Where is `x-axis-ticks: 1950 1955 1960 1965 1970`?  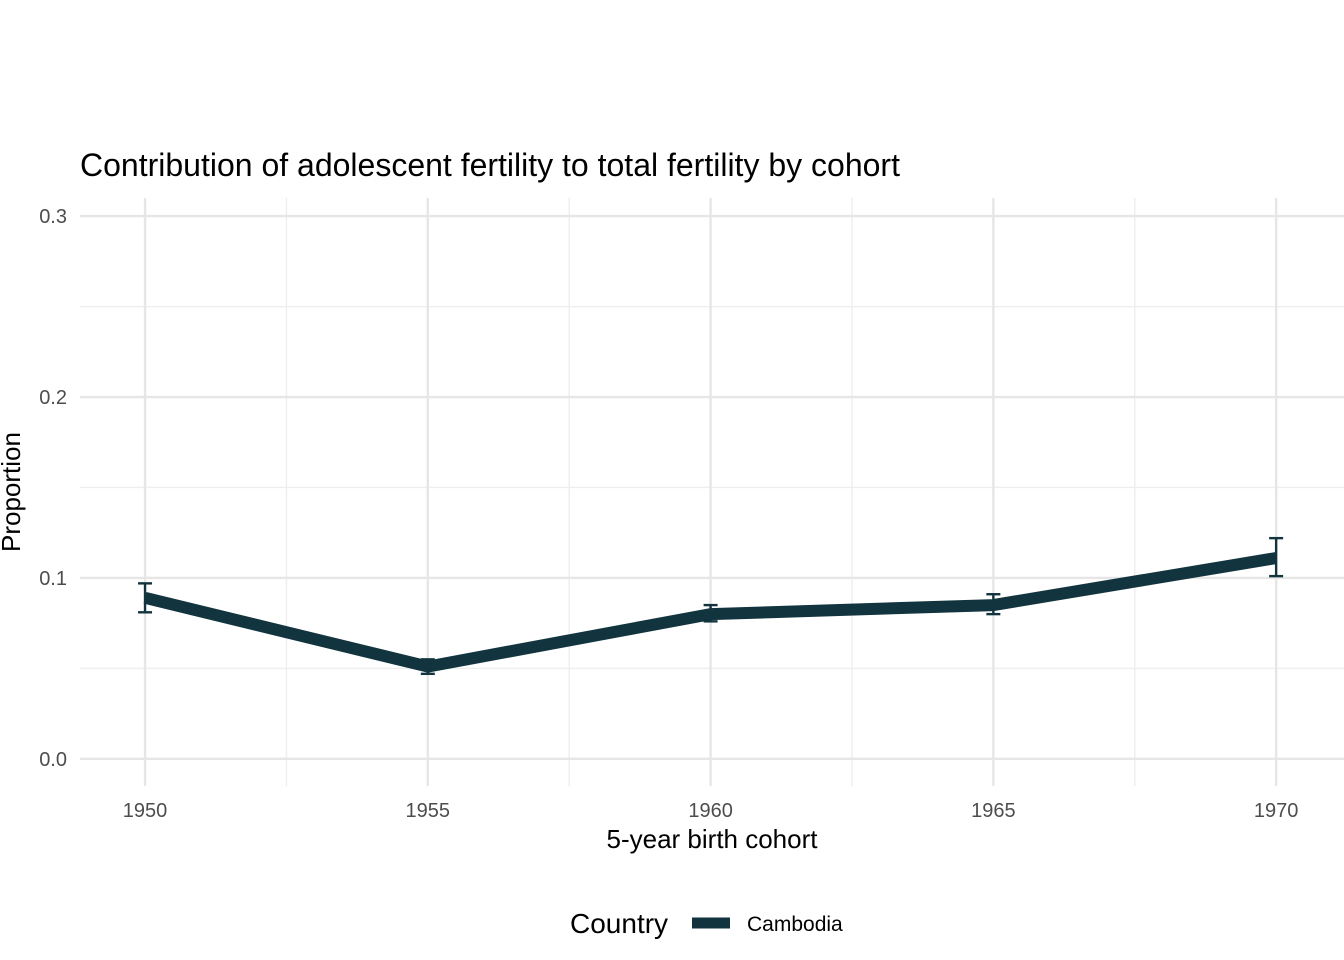
x-axis-ticks: 1950 1955 1960 1965 1970 is located at coordinates (711, 811).